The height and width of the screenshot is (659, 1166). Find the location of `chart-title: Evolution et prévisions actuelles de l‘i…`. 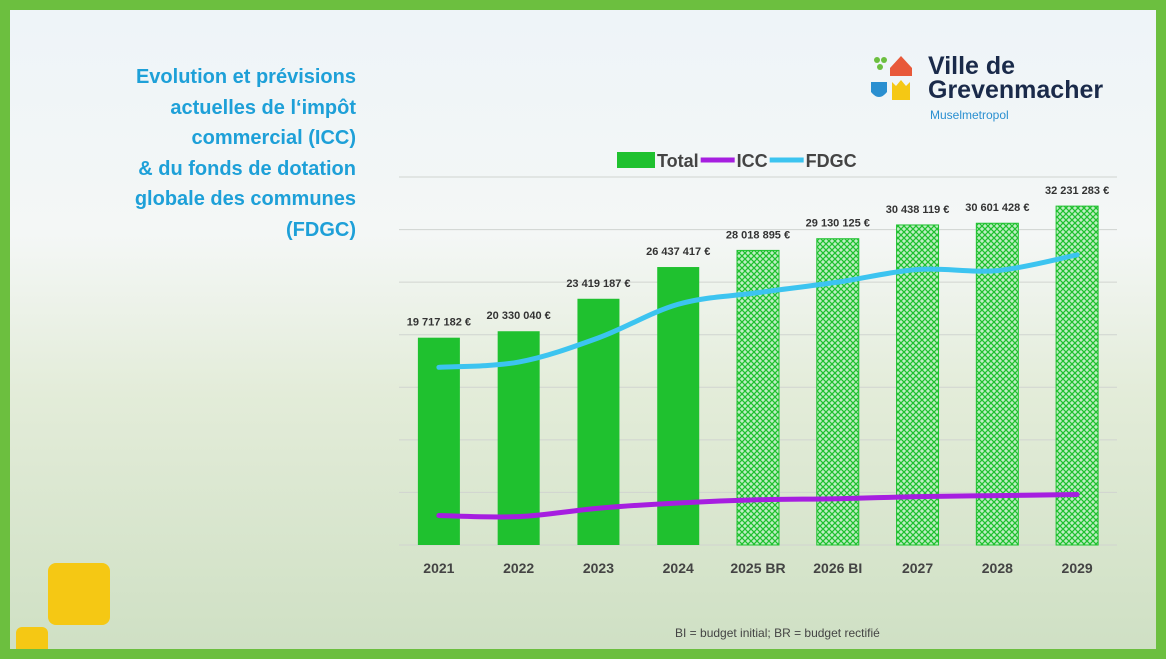

chart-title: Evolution et prévisions actuelles de l‘i… is located at coordinates (245, 153).